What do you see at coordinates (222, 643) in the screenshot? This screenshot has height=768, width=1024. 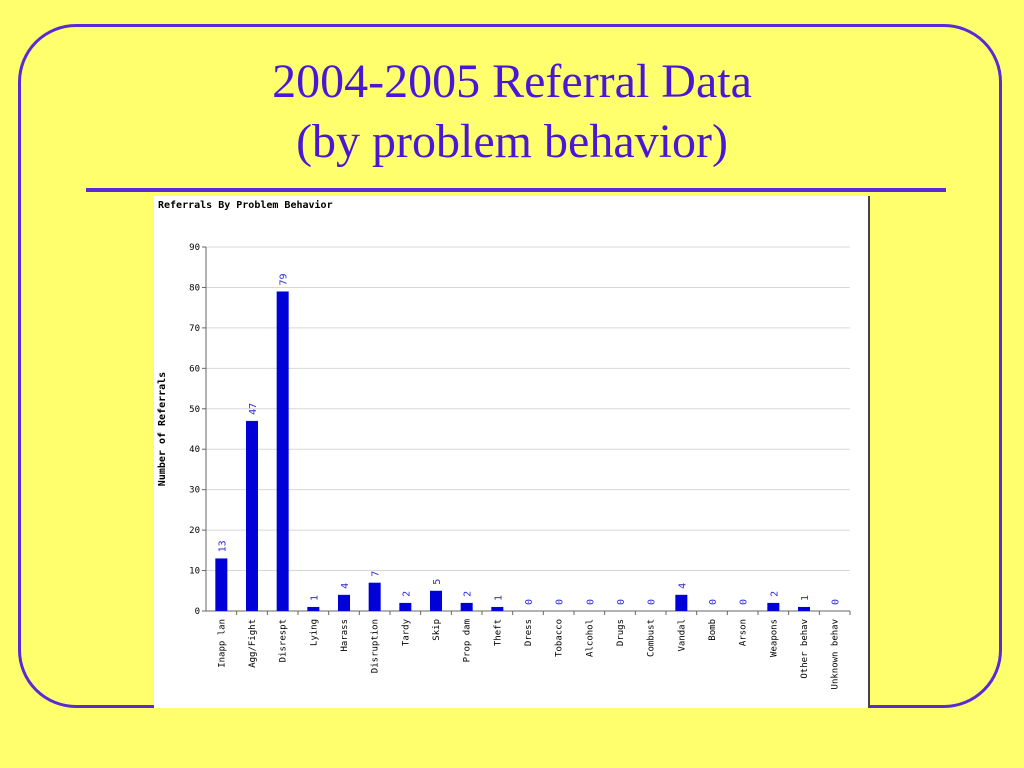 I see `x-tick-label: Inapp lan` at bounding box center [222, 643].